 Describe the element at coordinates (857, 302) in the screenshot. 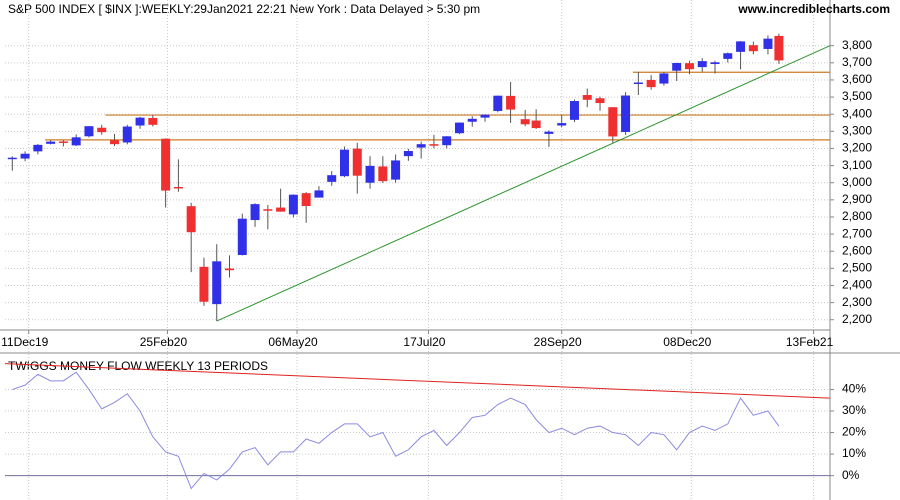

I see `y-tick-label: 2,300` at that location.